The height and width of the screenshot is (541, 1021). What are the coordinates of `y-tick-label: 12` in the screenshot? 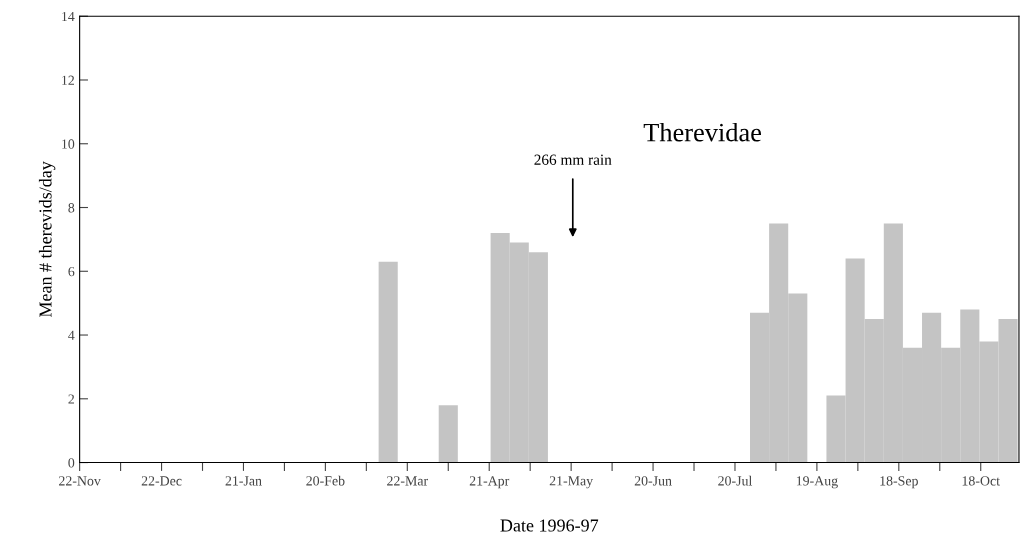 It's located at (68, 80).